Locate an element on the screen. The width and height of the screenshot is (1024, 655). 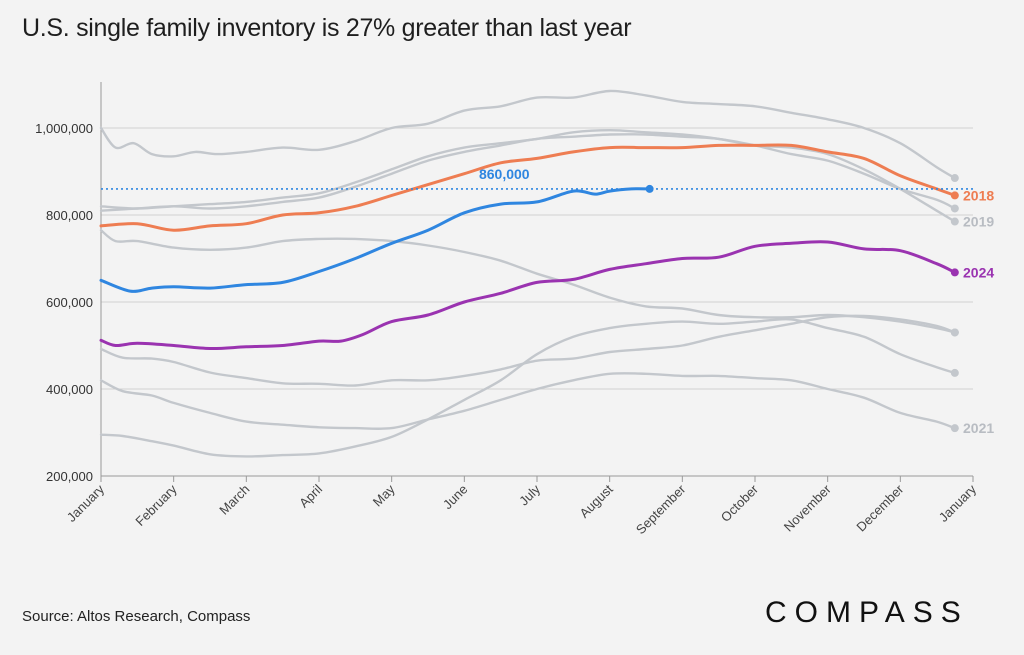
x-tick-label: May is located at coordinates (384, 495).